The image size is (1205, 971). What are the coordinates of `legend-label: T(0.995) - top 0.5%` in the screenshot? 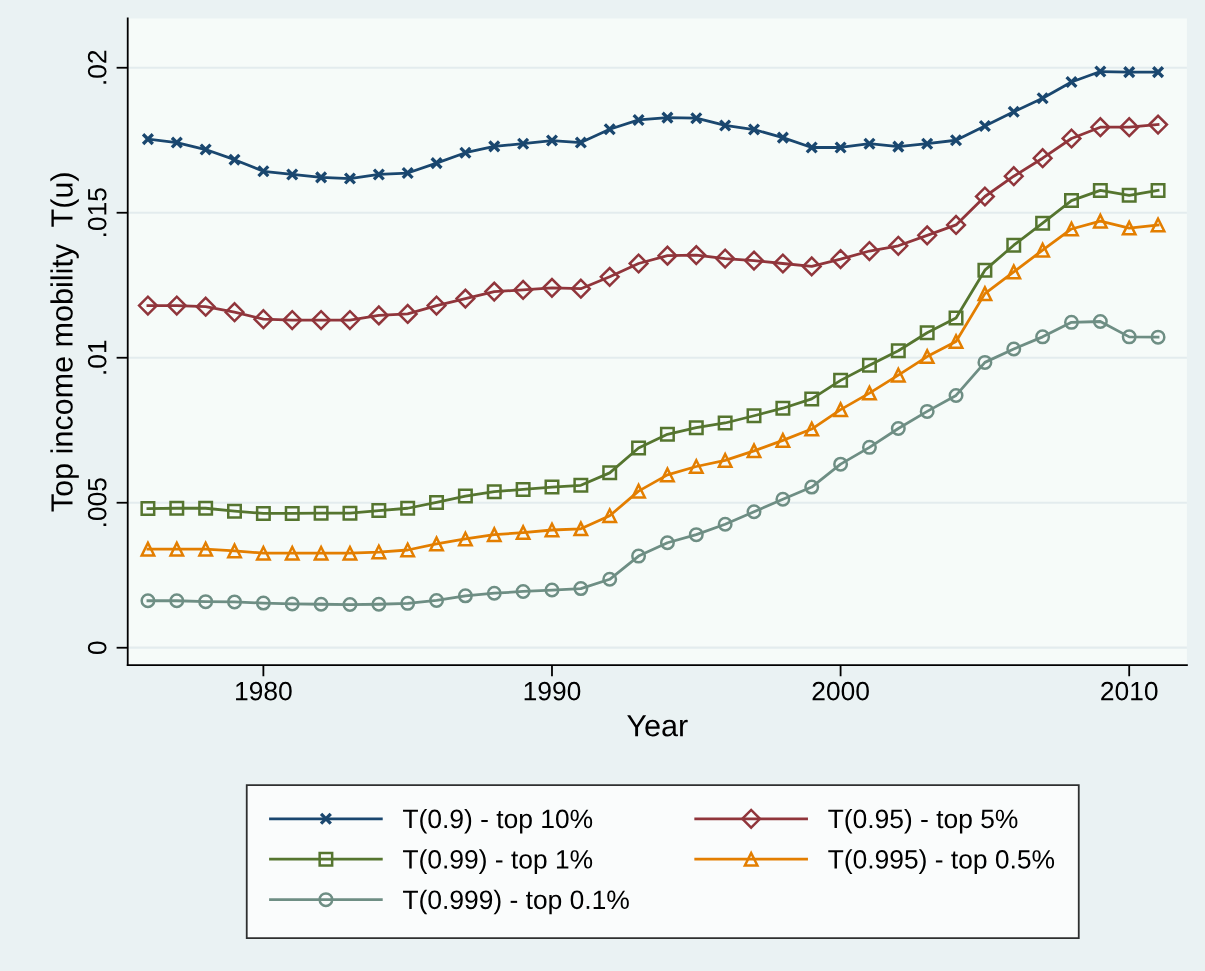 It's located at (941, 861).